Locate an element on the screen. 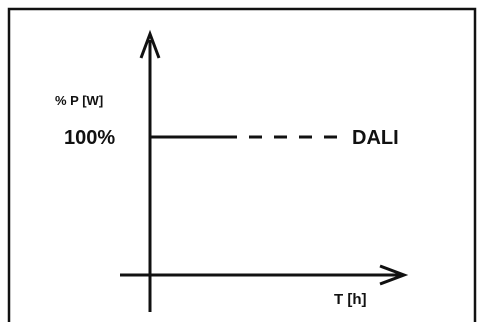 This screenshot has height=322, width=485. dali-label: DALI is located at coordinates (375, 138).